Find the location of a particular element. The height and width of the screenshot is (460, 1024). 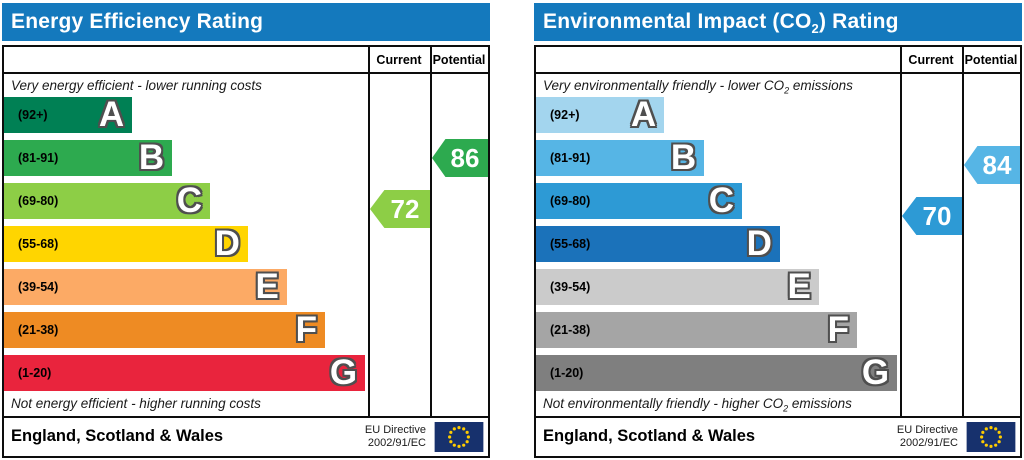

potential-rating-indicator: 86 is located at coordinates (460, 158).